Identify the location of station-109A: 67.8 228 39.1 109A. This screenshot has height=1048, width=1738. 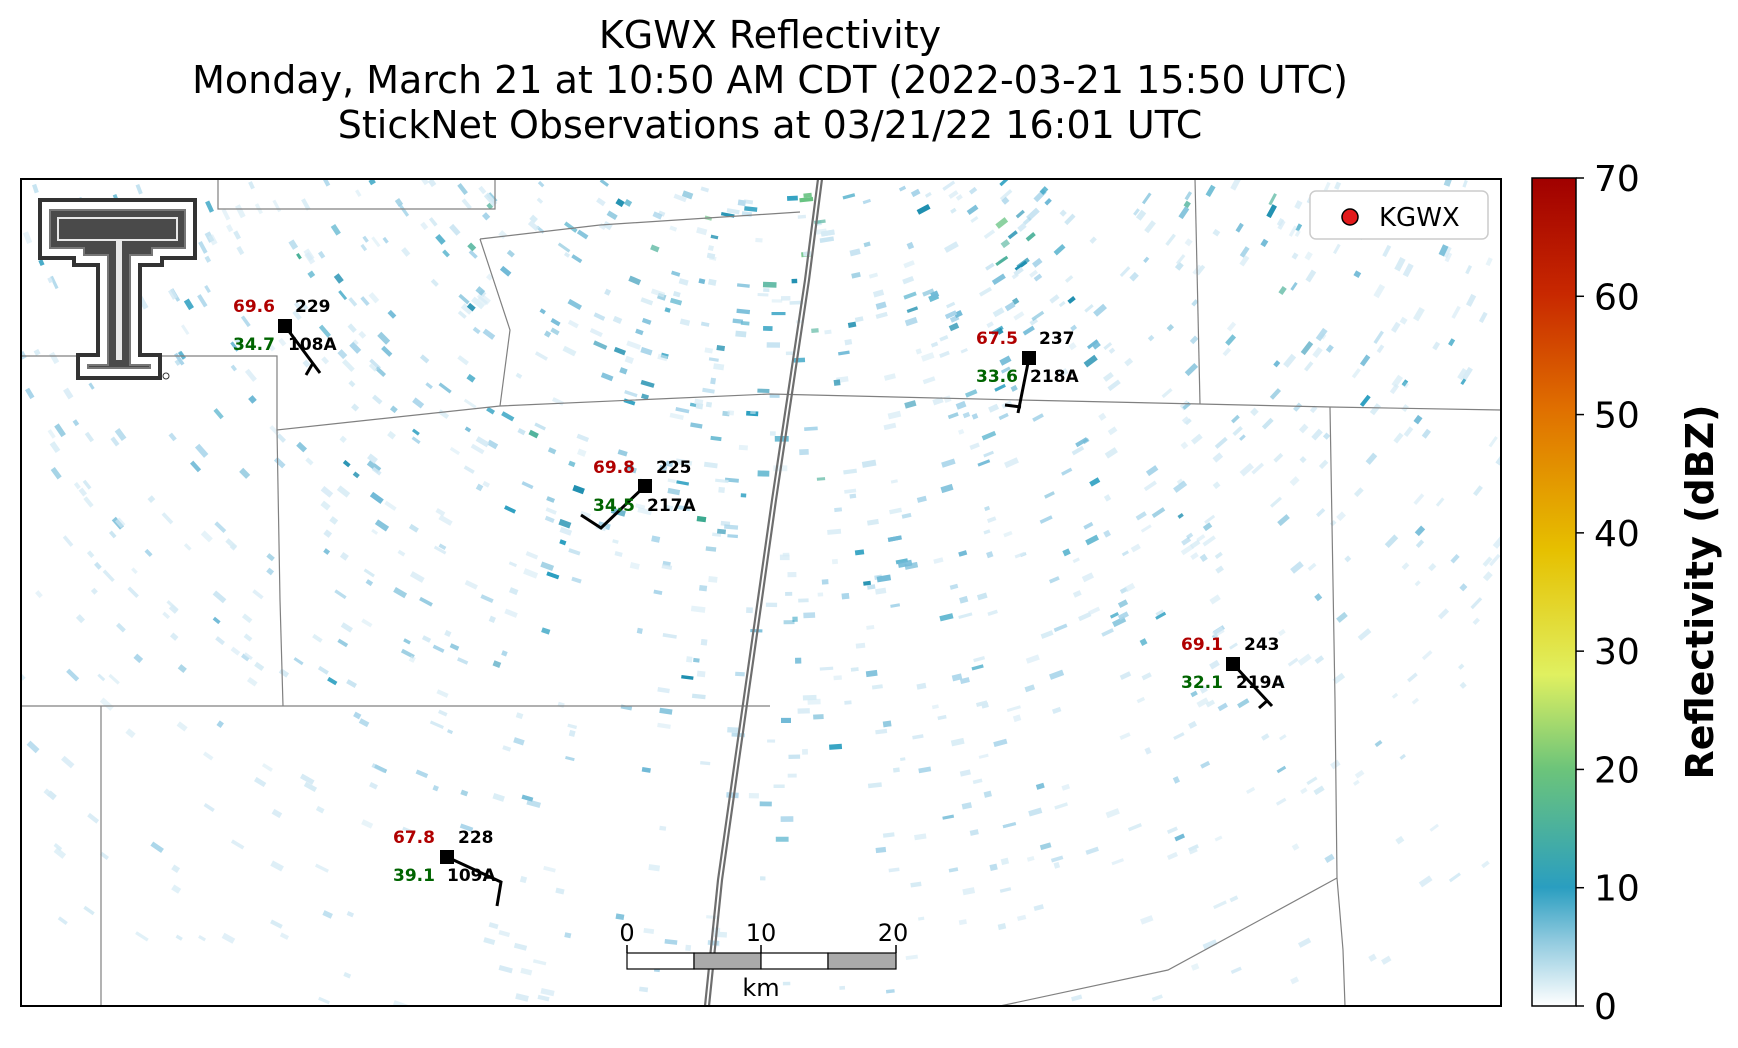
(448, 867).